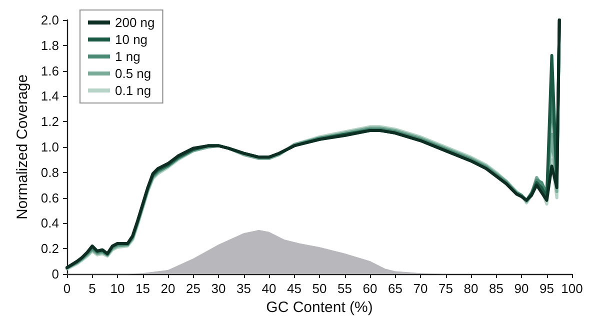 This screenshot has width=600, height=333. Describe the element at coordinates (92, 288) in the screenshot. I see `x-tick-label: 5` at that location.